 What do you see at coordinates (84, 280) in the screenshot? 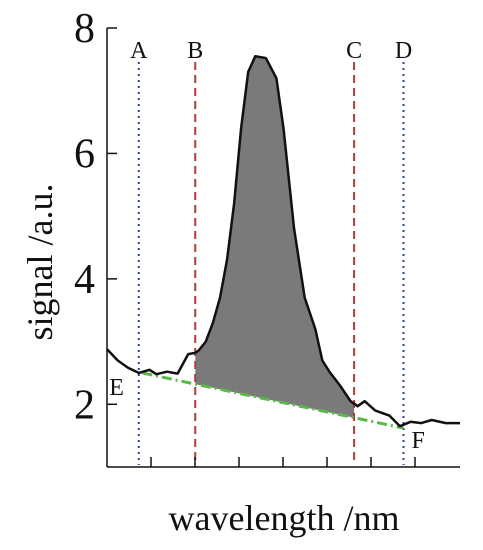
I see `y-tick-label: 4` at bounding box center [84, 280].